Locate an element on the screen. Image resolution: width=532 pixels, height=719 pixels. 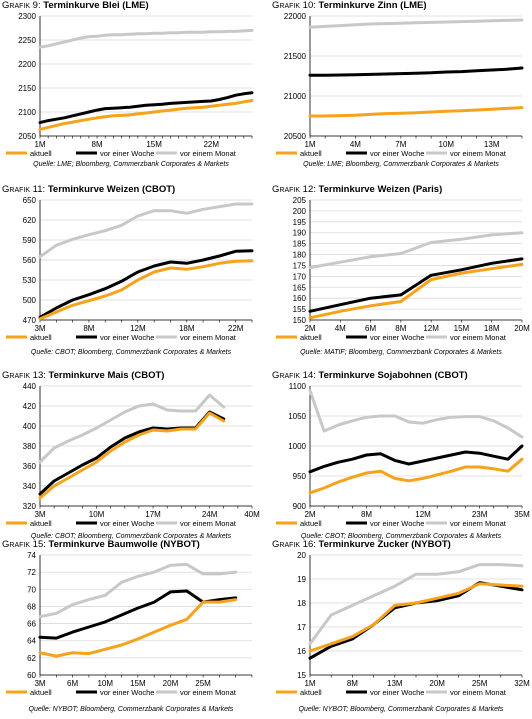
y-tick-label: 22000 is located at coordinates (295, 16).